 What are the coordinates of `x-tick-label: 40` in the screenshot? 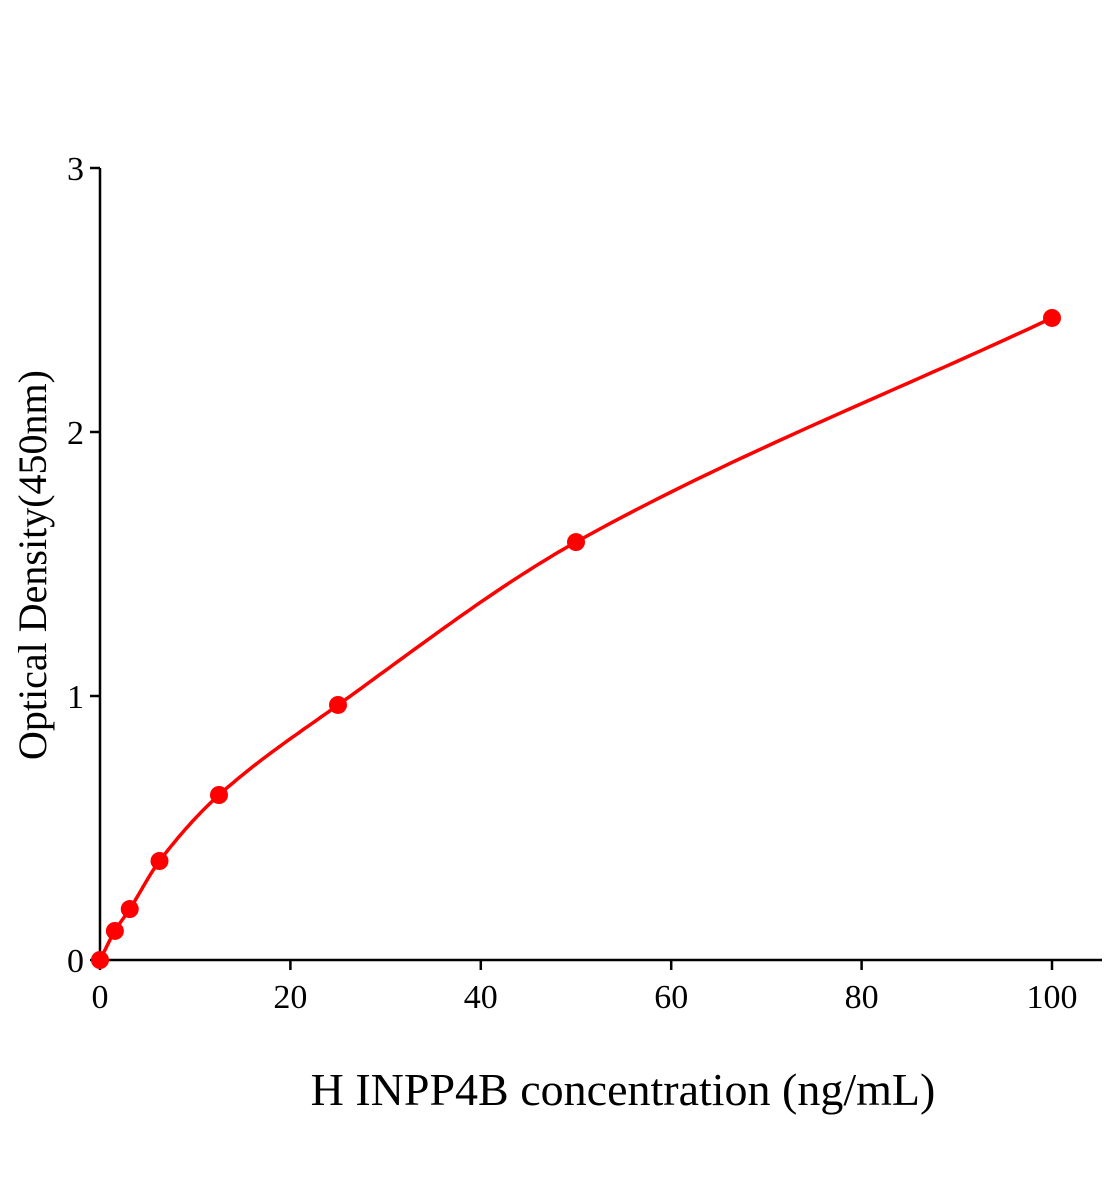 It's located at (481, 997).